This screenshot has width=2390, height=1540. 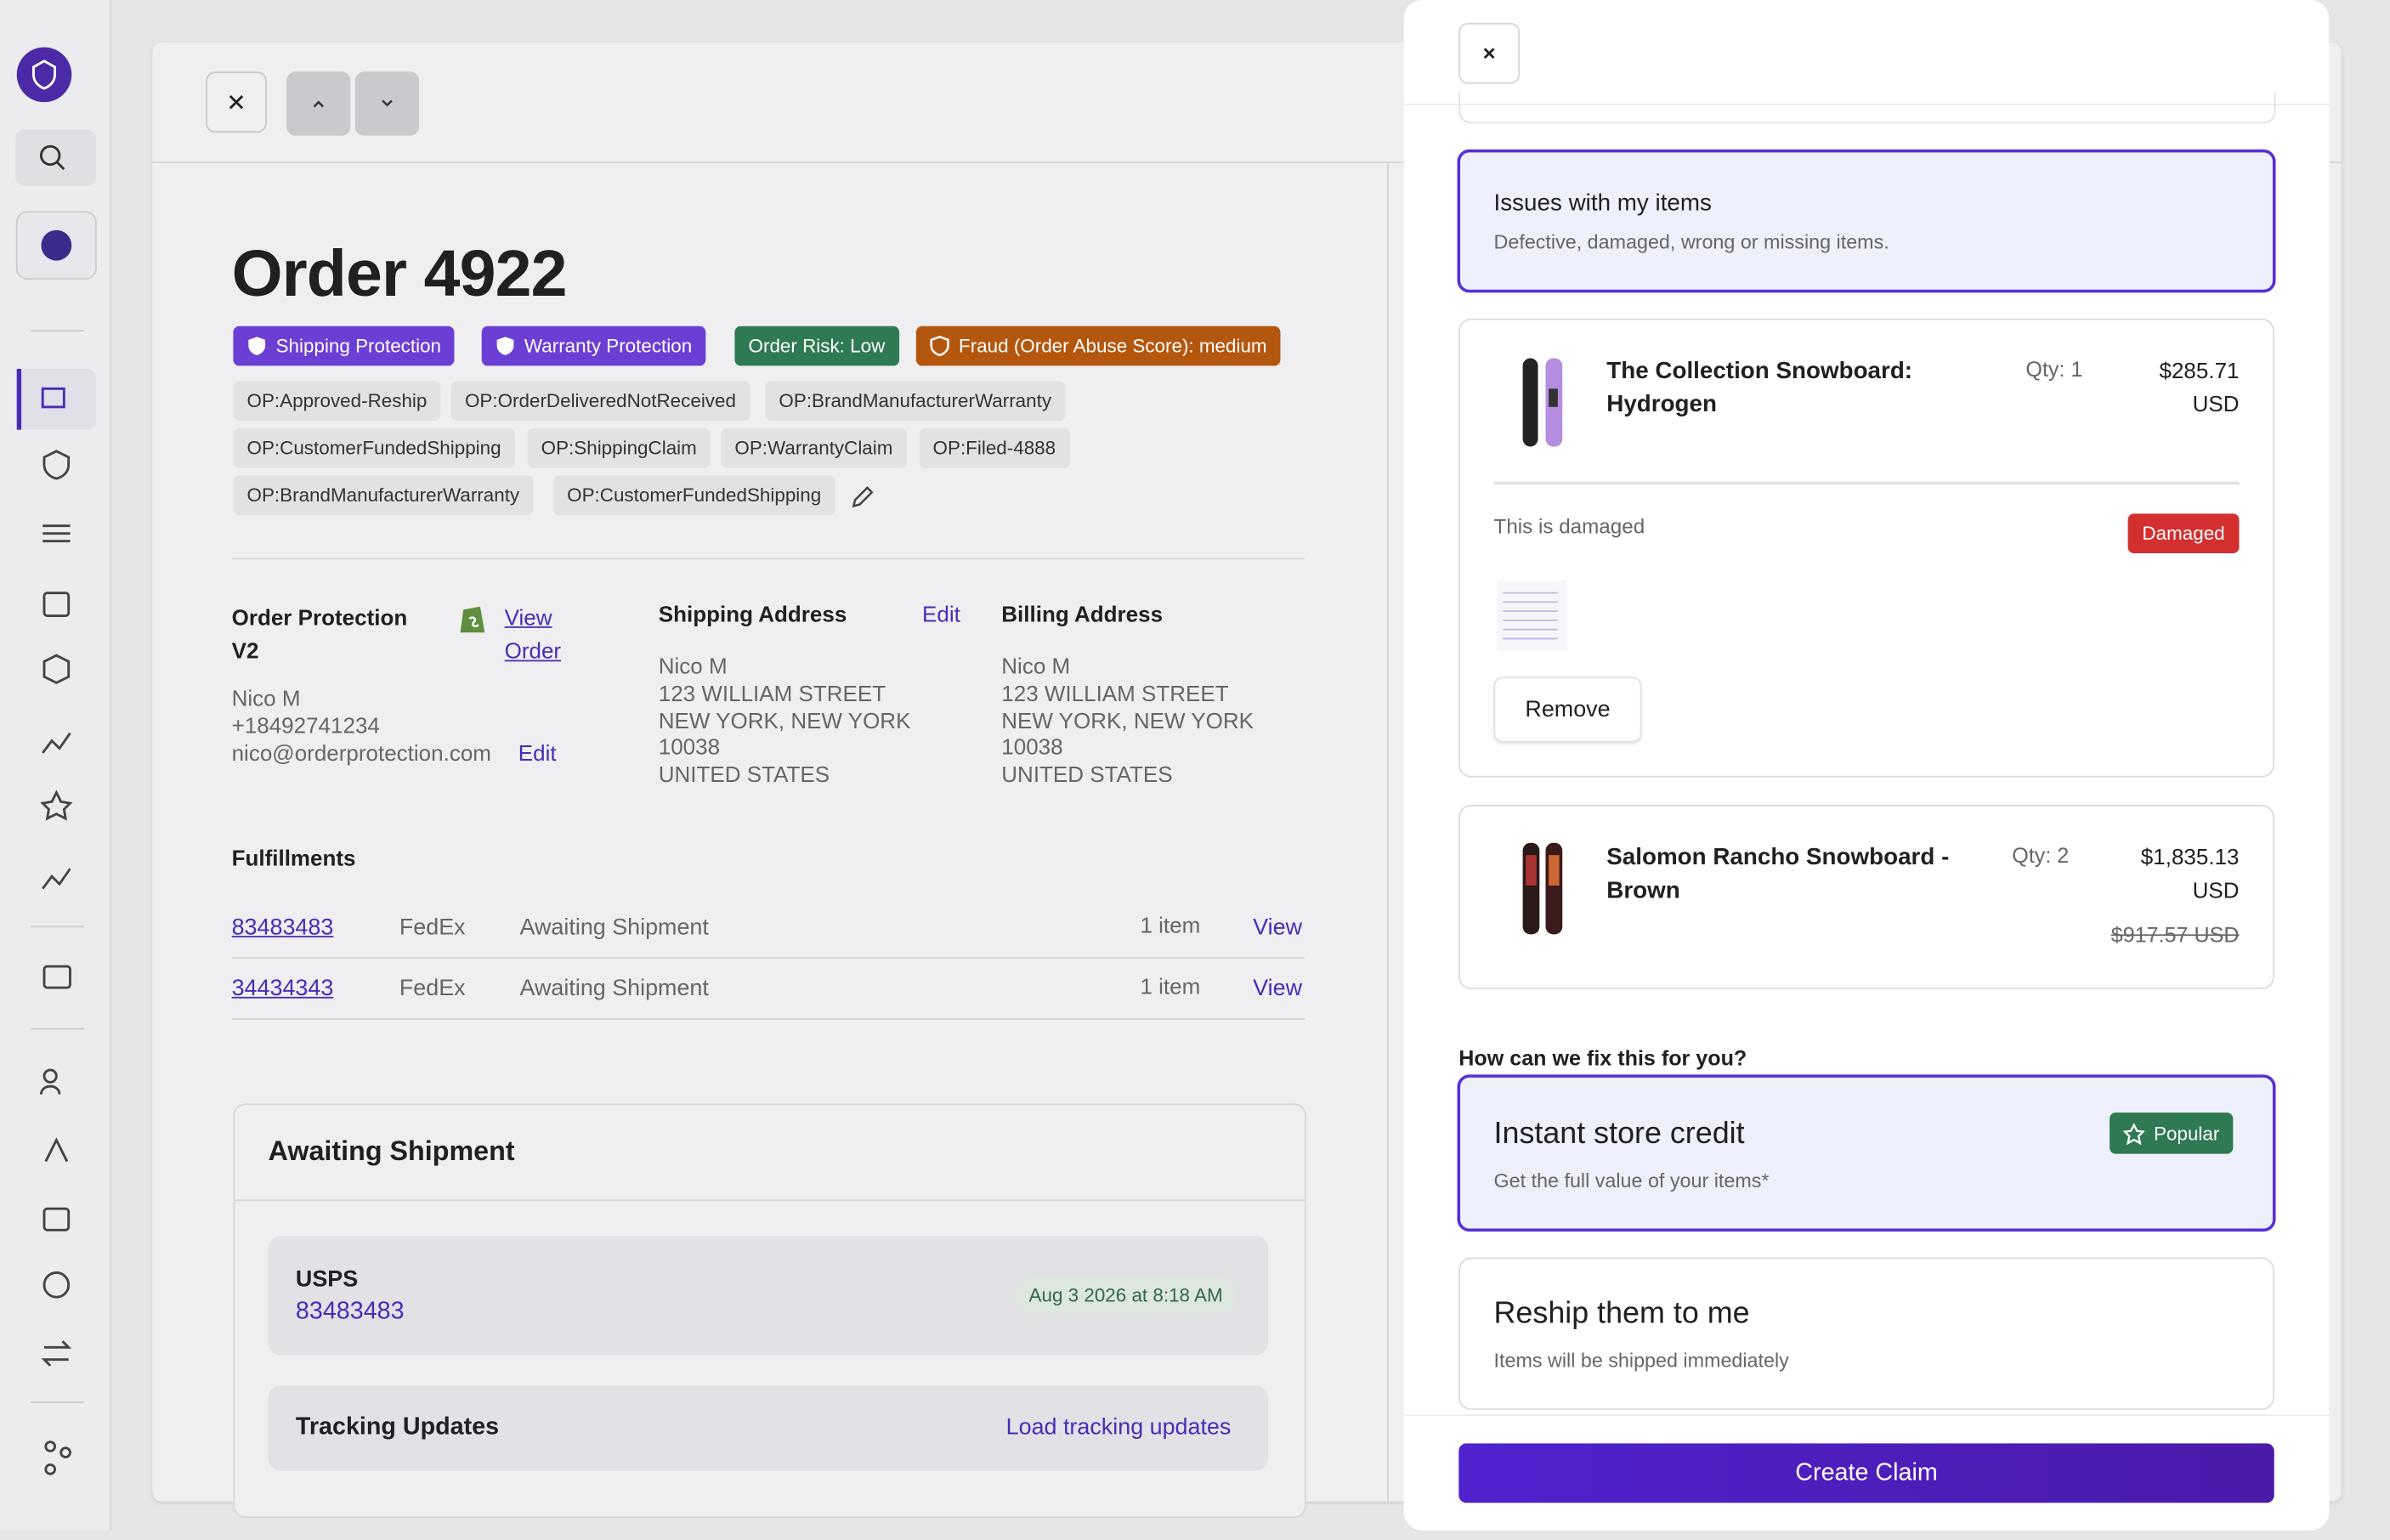 I want to click on resolution-question: How can we fix this for you?, so click(x=1602, y=1057).